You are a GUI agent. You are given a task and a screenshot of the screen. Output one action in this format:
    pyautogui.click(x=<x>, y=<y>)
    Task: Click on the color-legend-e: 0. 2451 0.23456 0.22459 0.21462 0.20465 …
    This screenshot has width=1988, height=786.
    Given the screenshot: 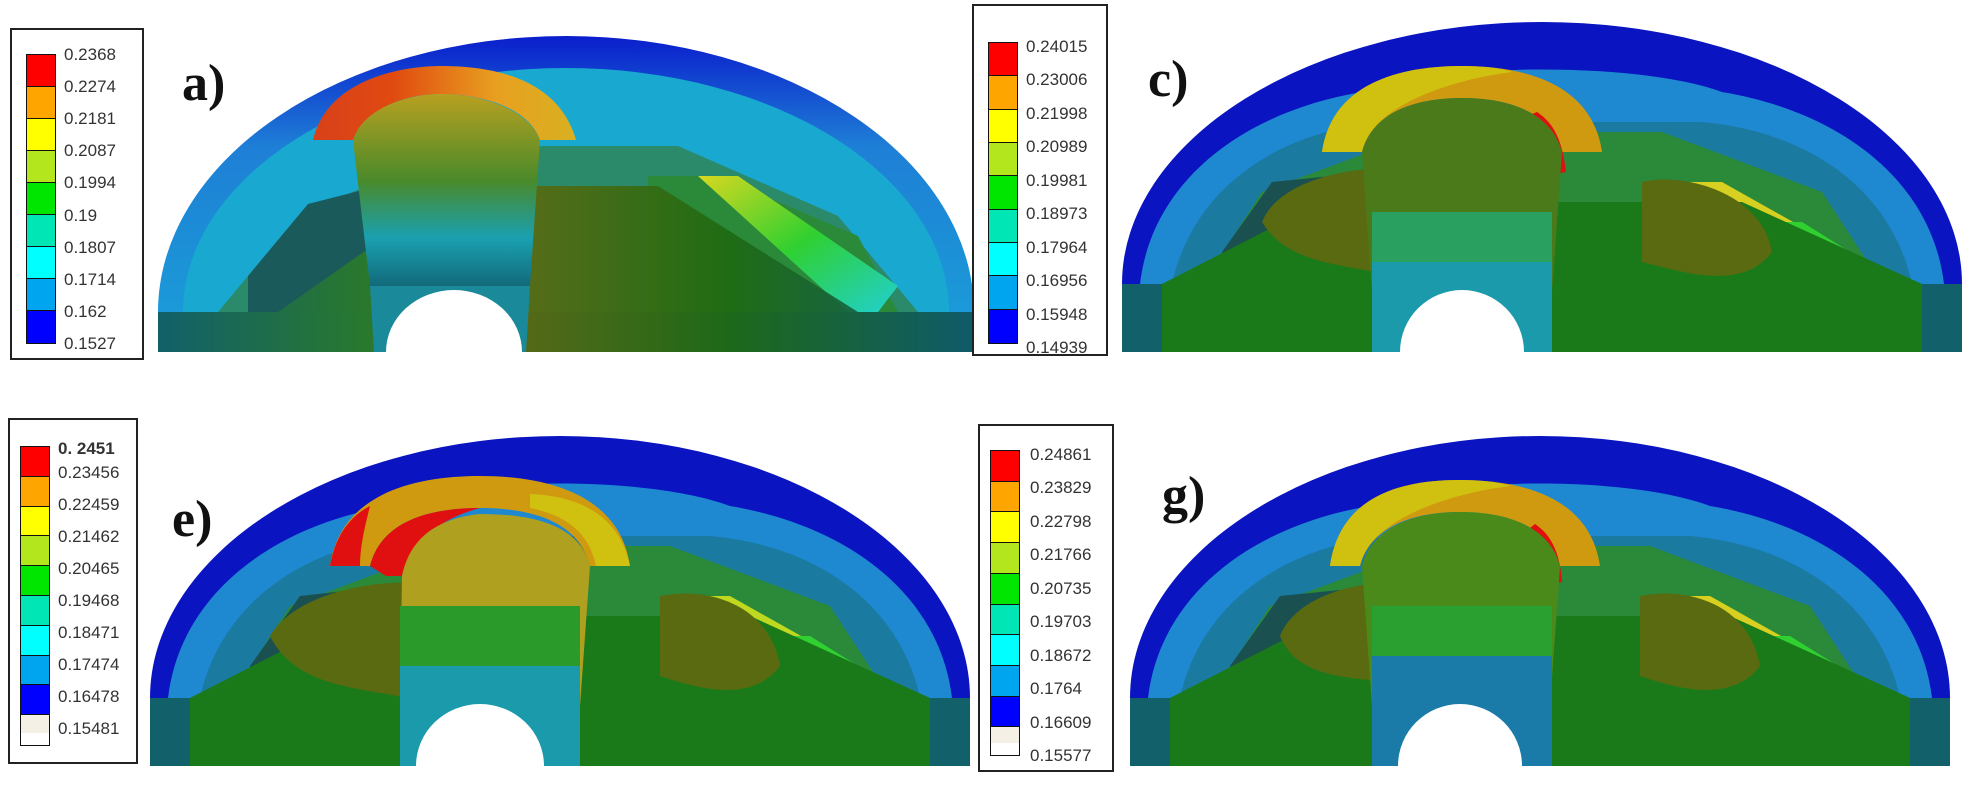 What is the action you would take?
    pyautogui.click(x=73, y=591)
    